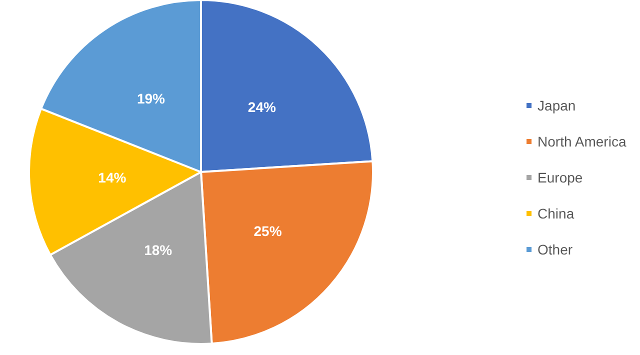 This screenshot has height=355, width=640. What do you see at coordinates (262, 107) in the screenshot?
I see `data-label: 24%` at bounding box center [262, 107].